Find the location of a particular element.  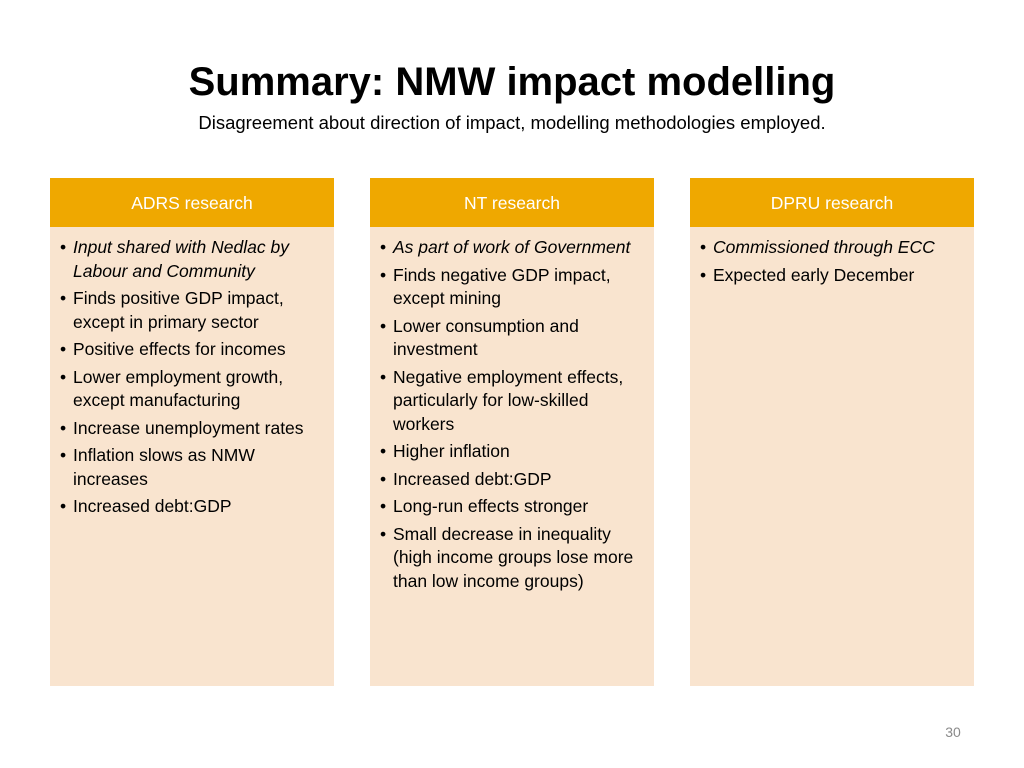

bullet-item: • Positive effects for incomes is located at coordinates (191, 350).